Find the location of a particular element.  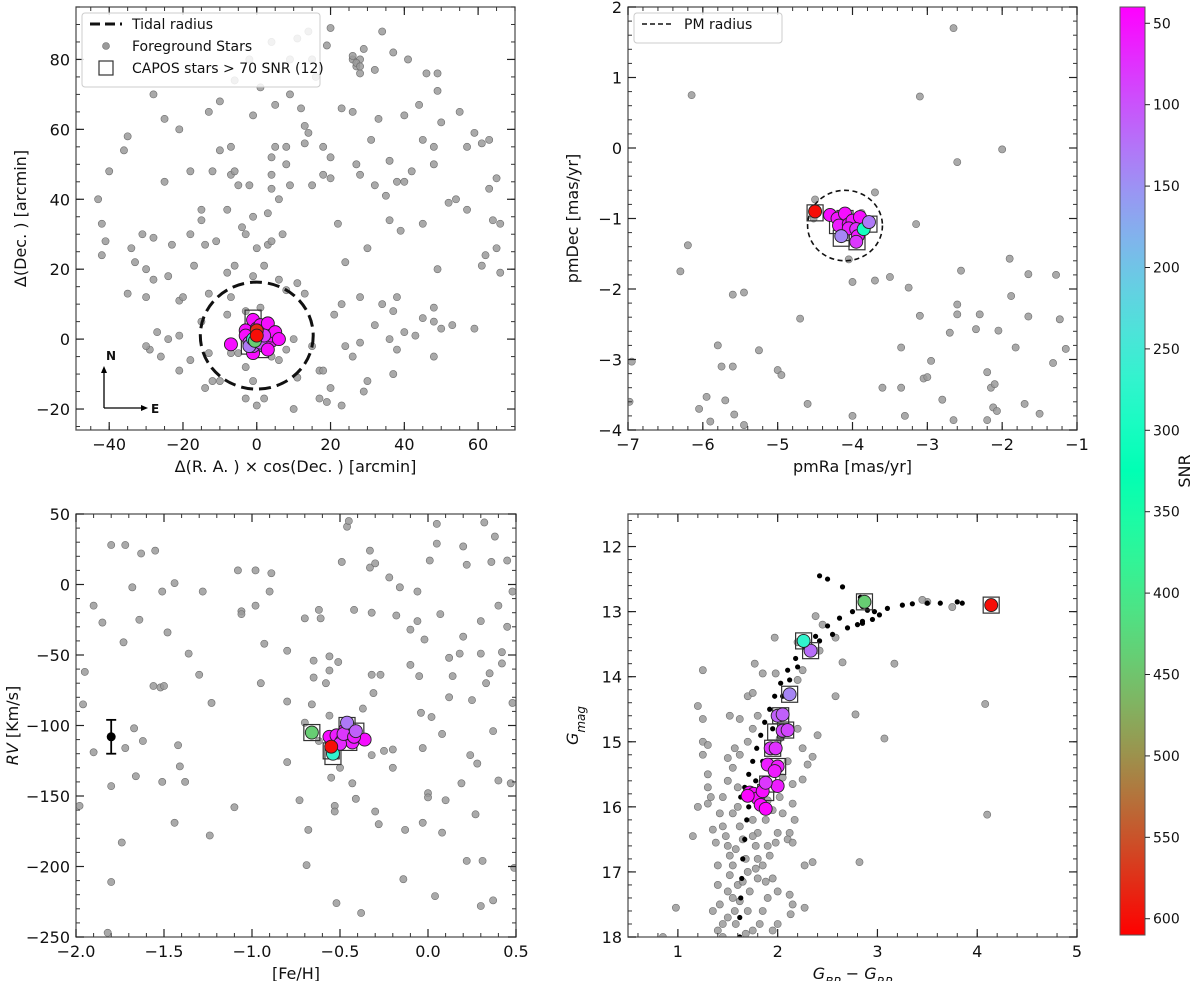

y-tick-label: −1 is located at coordinates (610, 219).